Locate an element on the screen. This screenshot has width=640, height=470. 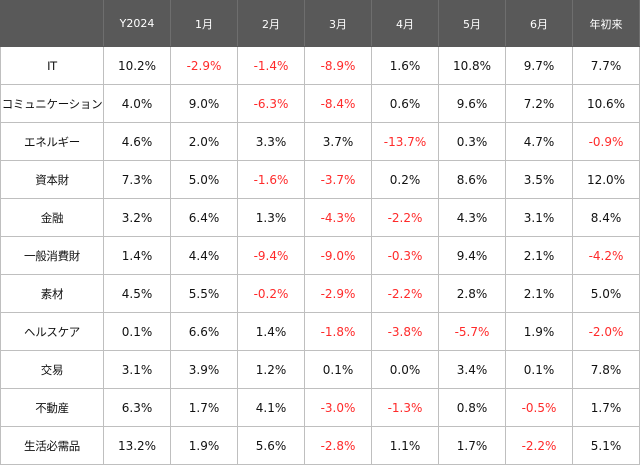
return-cell: 4.1% is located at coordinates (271, 407).